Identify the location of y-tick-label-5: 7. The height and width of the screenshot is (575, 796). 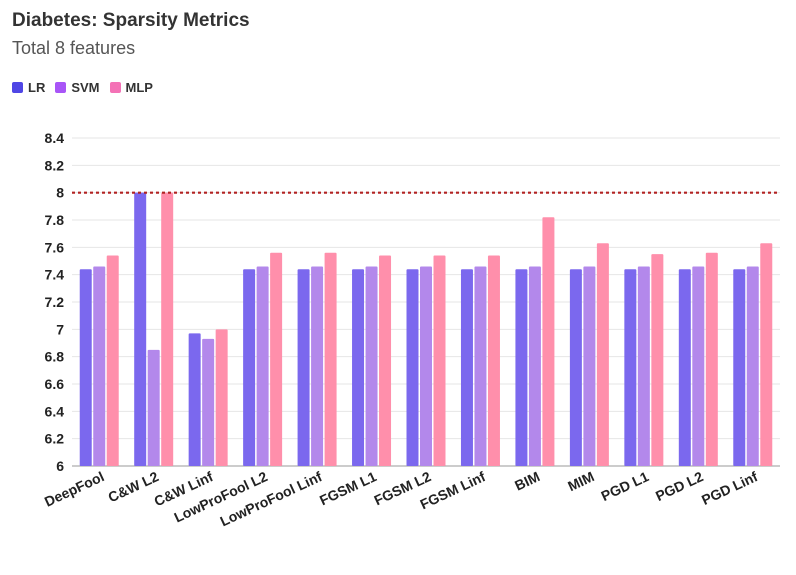
(60, 329).